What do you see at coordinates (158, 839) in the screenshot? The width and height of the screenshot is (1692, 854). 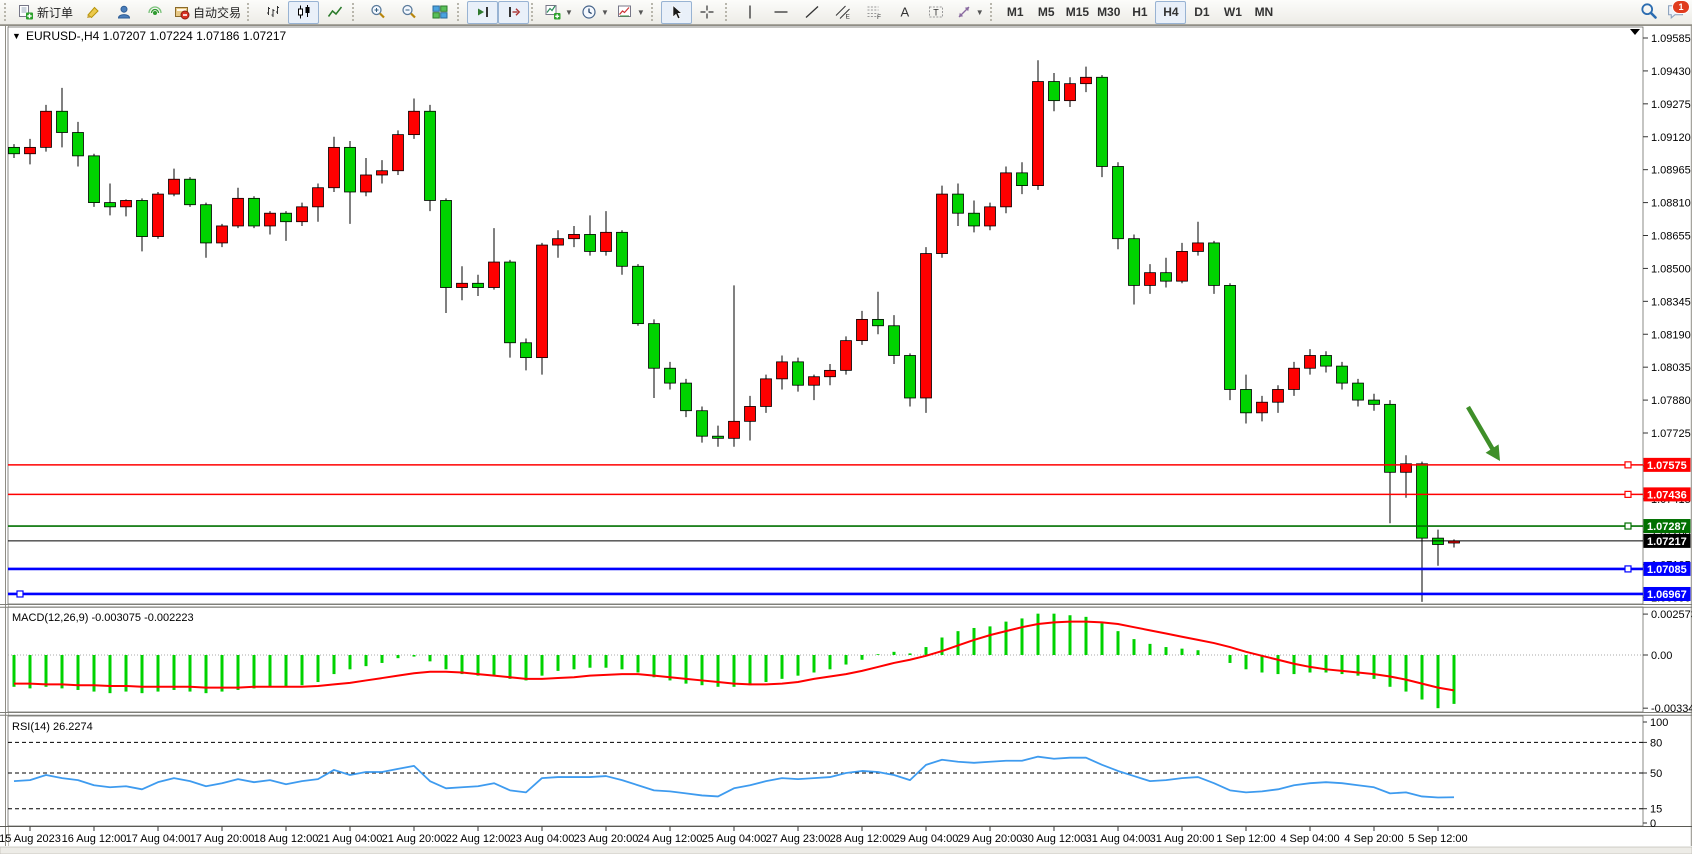 I see `time-label: 17 Aug 04:00` at bounding box center [158, 839].